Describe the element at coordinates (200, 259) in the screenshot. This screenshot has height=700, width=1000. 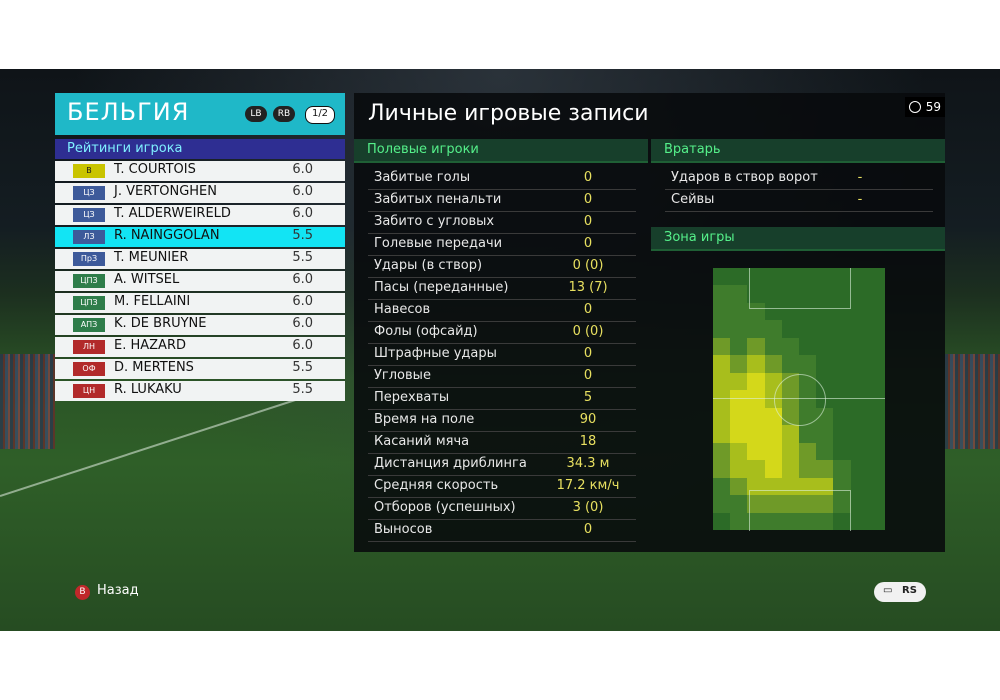
I see `player-row: ПрЗ T. MEUNIER 5.5` at that location.